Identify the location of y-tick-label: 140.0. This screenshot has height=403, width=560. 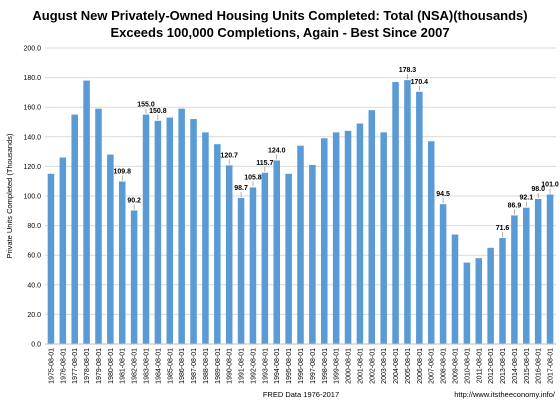
(32, 137).